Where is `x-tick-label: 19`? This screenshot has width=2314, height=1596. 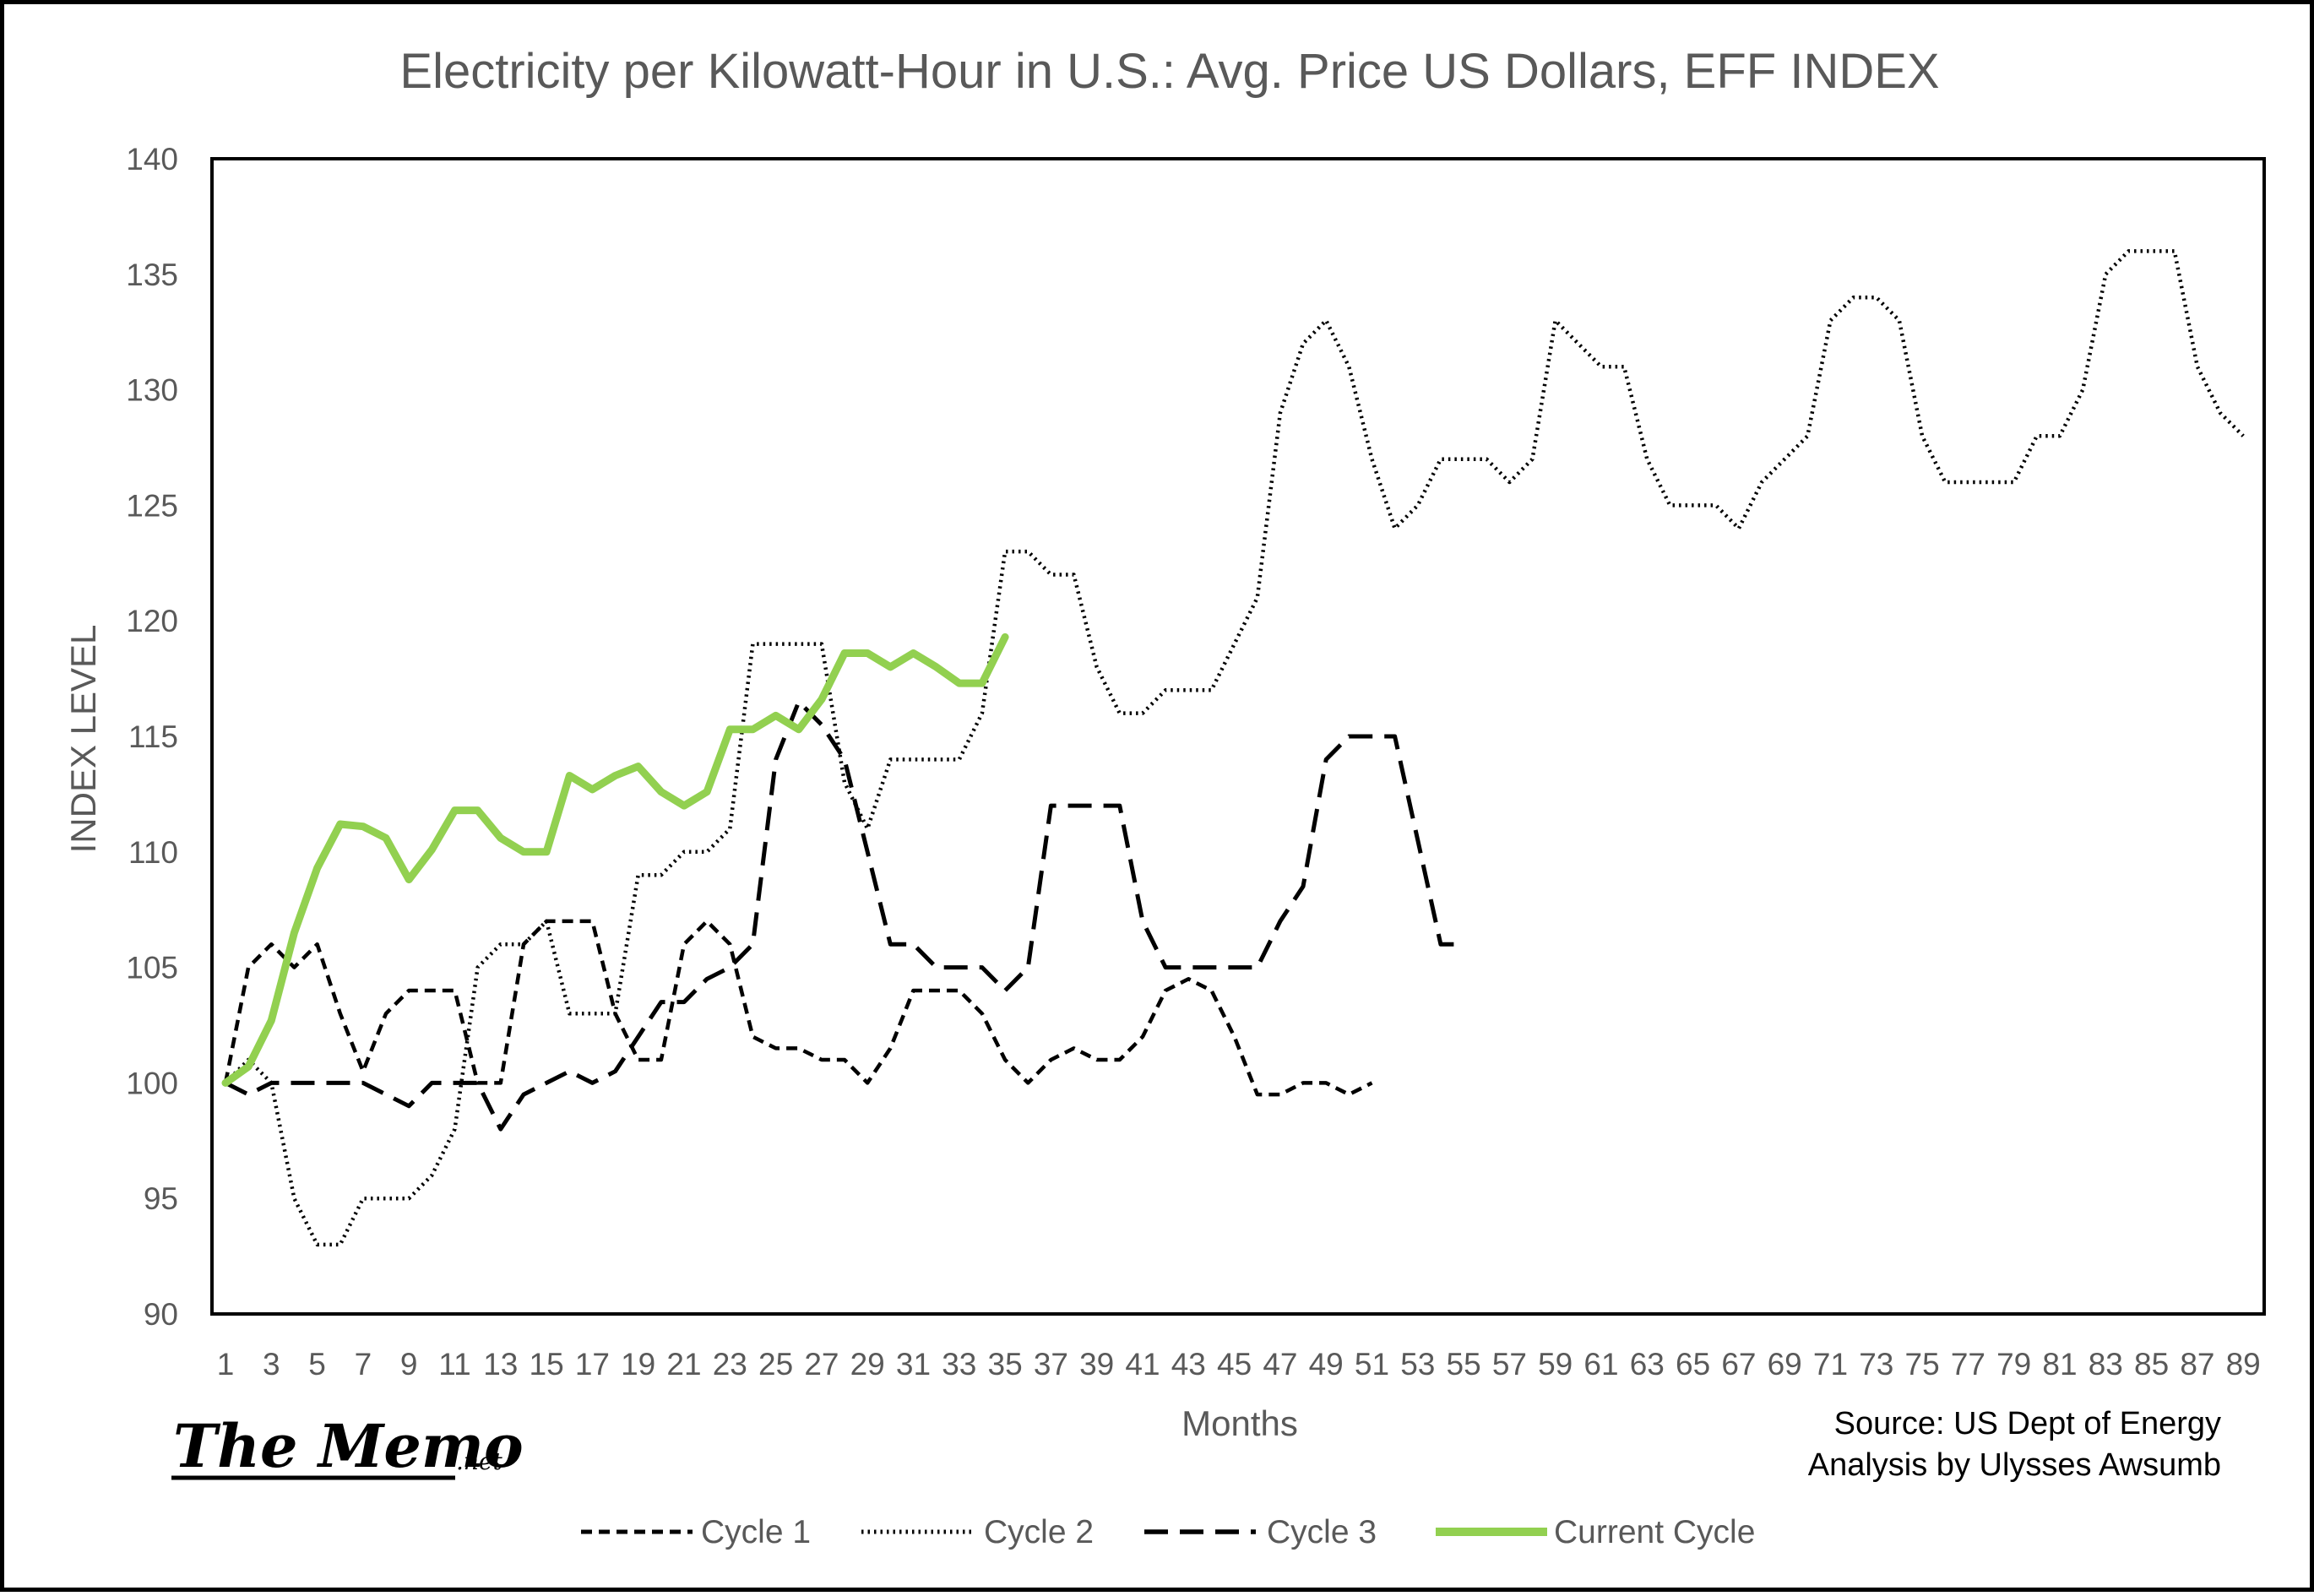
x-tick-label: 19 is located at coordinates (638, 1364).